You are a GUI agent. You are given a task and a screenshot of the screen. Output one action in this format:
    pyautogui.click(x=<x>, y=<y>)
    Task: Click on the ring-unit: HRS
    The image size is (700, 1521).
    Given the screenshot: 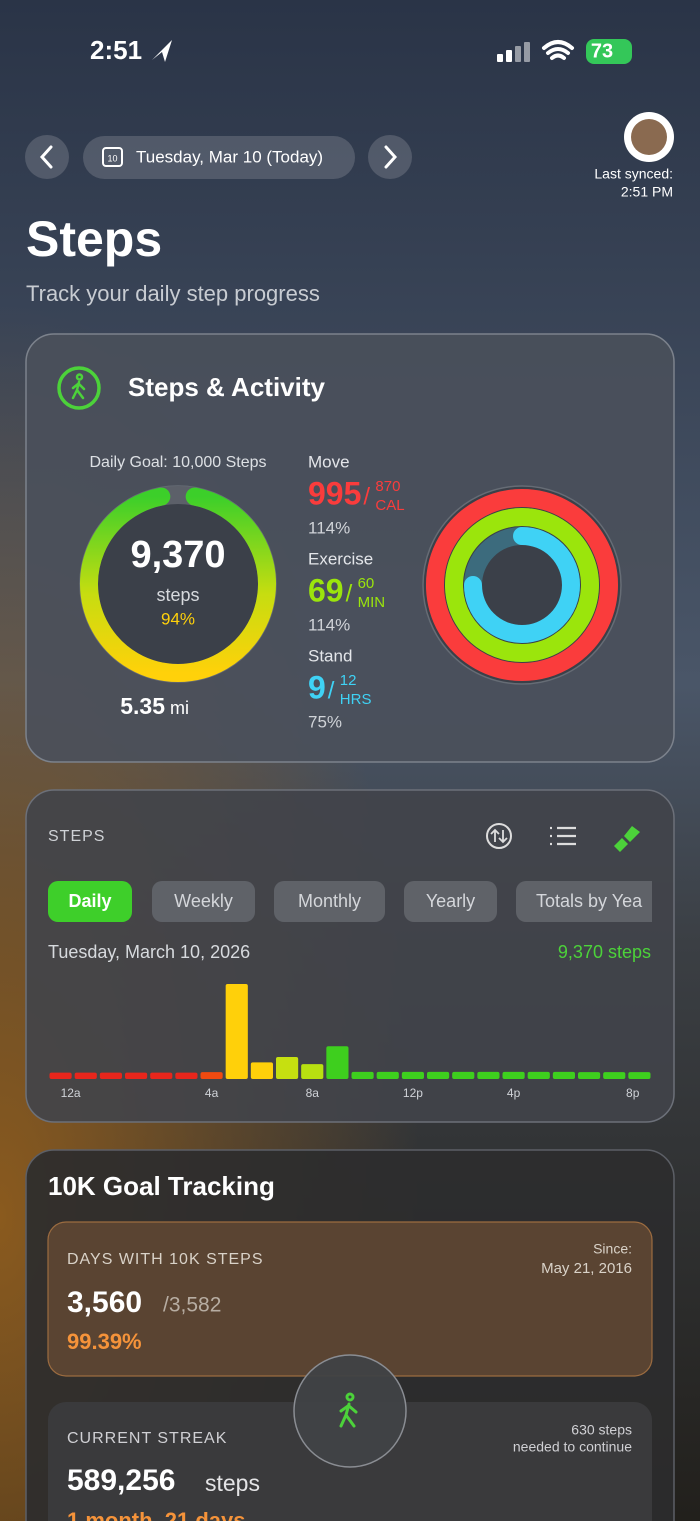 What is the action you would take?
    pyautogui.click(x=356, y=699)
    